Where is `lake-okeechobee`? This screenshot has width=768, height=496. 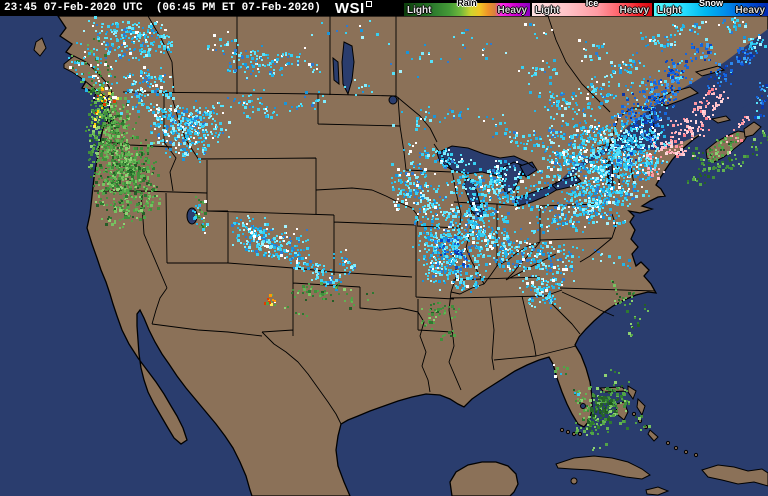
lake-okeechobee is located at coordinates (583, 406).